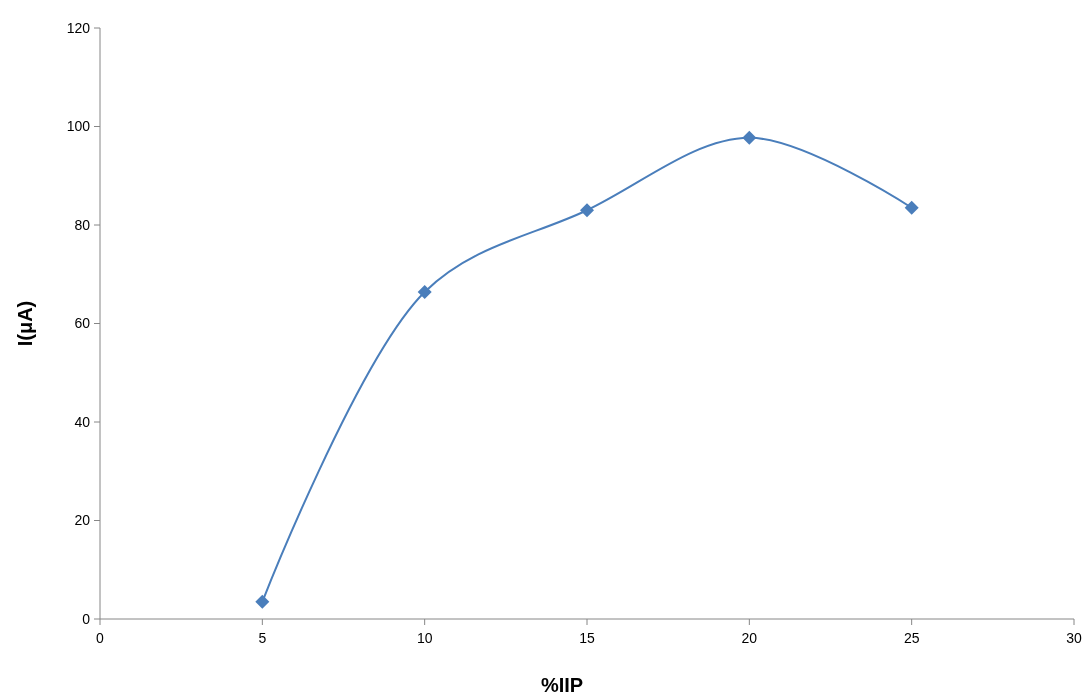  Describe the element at coordinates (262, 638) in the screenshot. I see `x-tick-label: 5` at that location.